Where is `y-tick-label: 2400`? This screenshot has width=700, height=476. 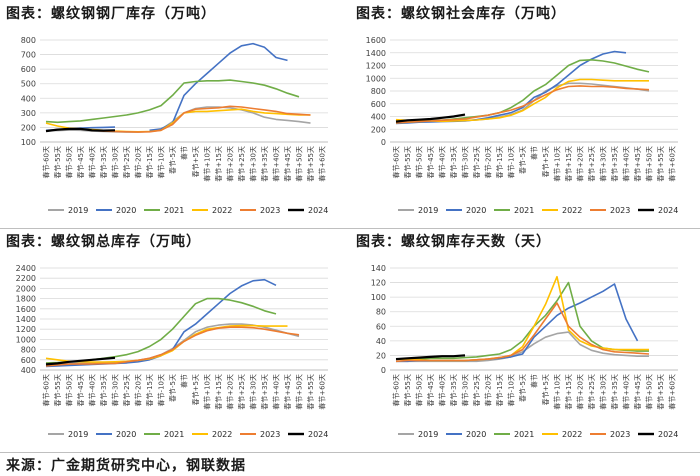
y-tick-label: 2400 is located at coordinates (26, 268).